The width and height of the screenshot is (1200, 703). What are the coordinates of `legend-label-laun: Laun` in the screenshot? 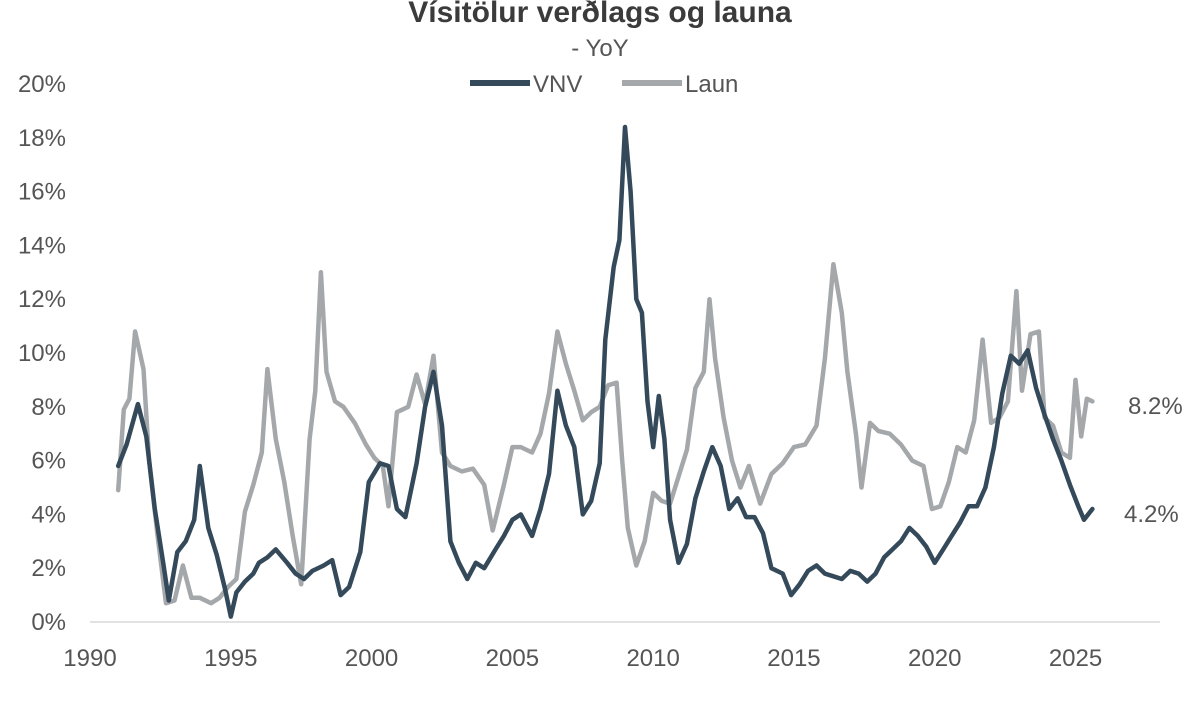 It's located at (711, 84).